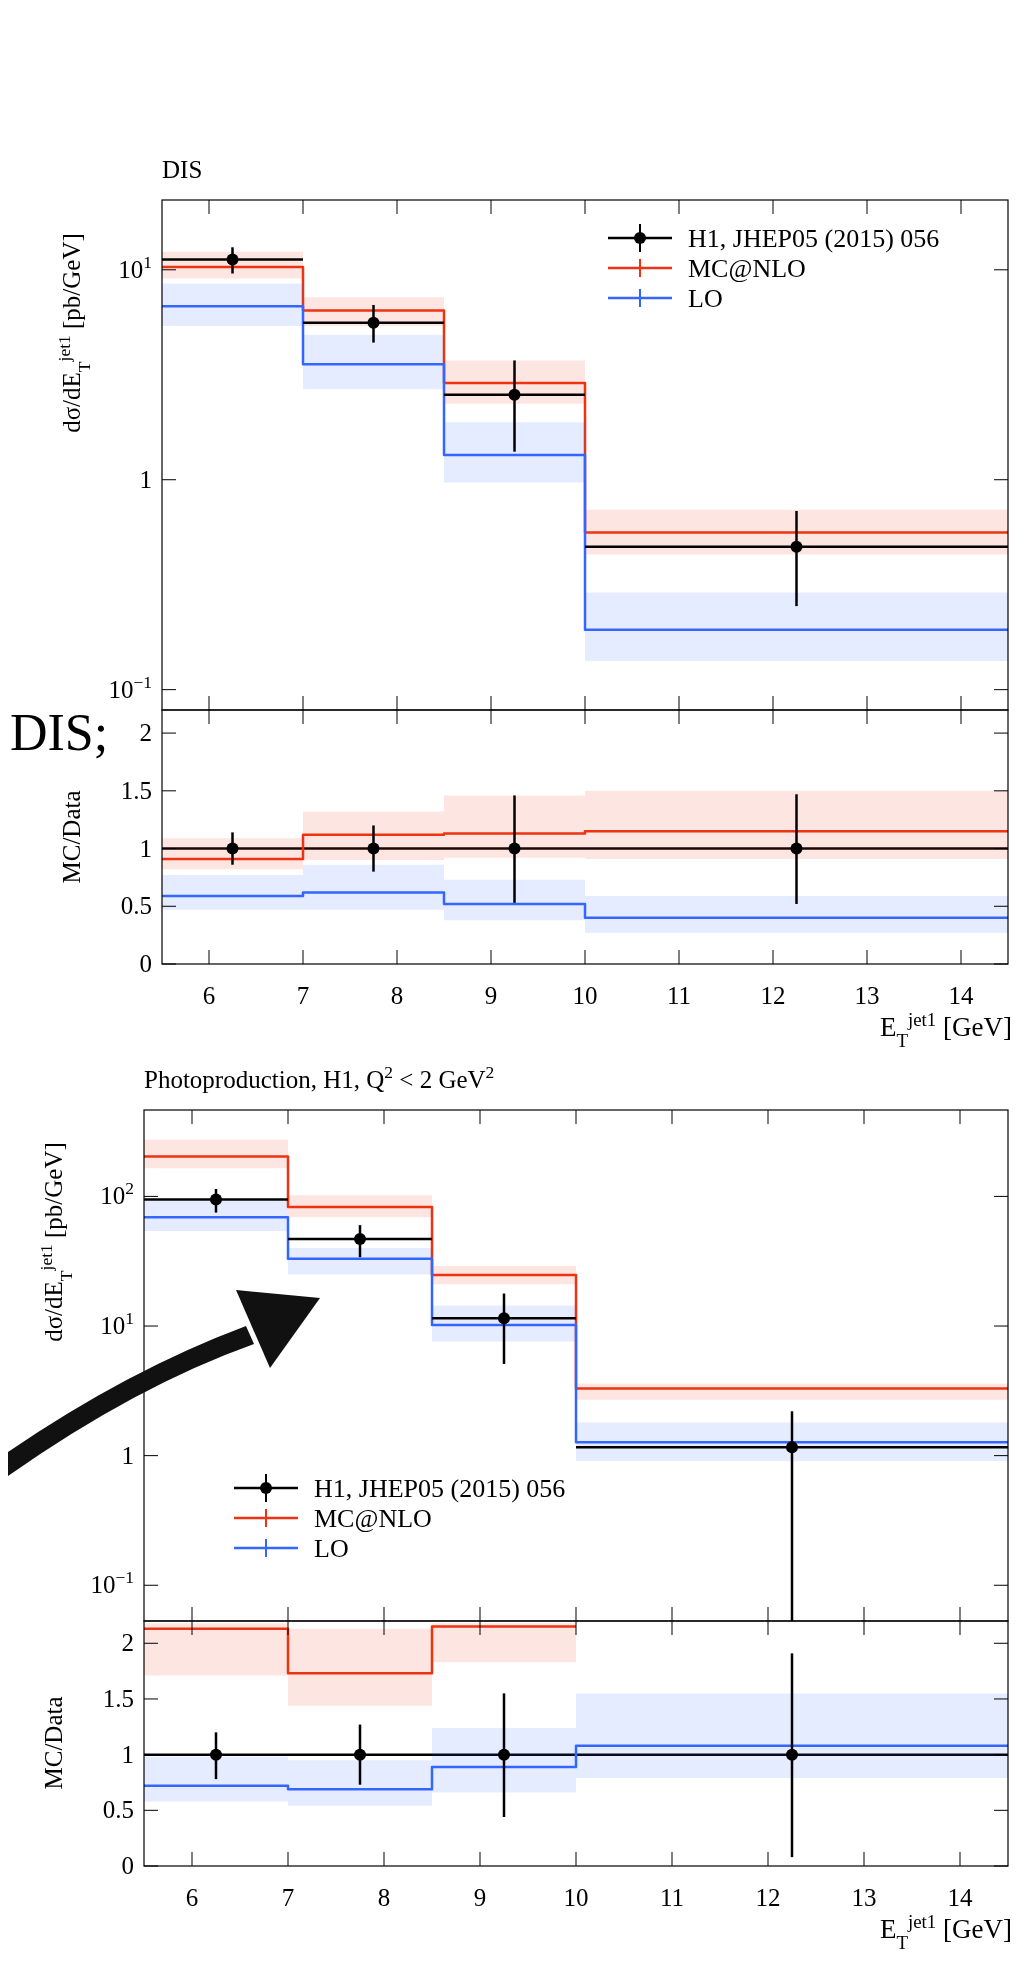 Image resolution: width=1017 pixels, height=1961 pixels. Describe the element at coordinates (182, 169) in the screenshot. I see `chart-title: DIS` at that location.